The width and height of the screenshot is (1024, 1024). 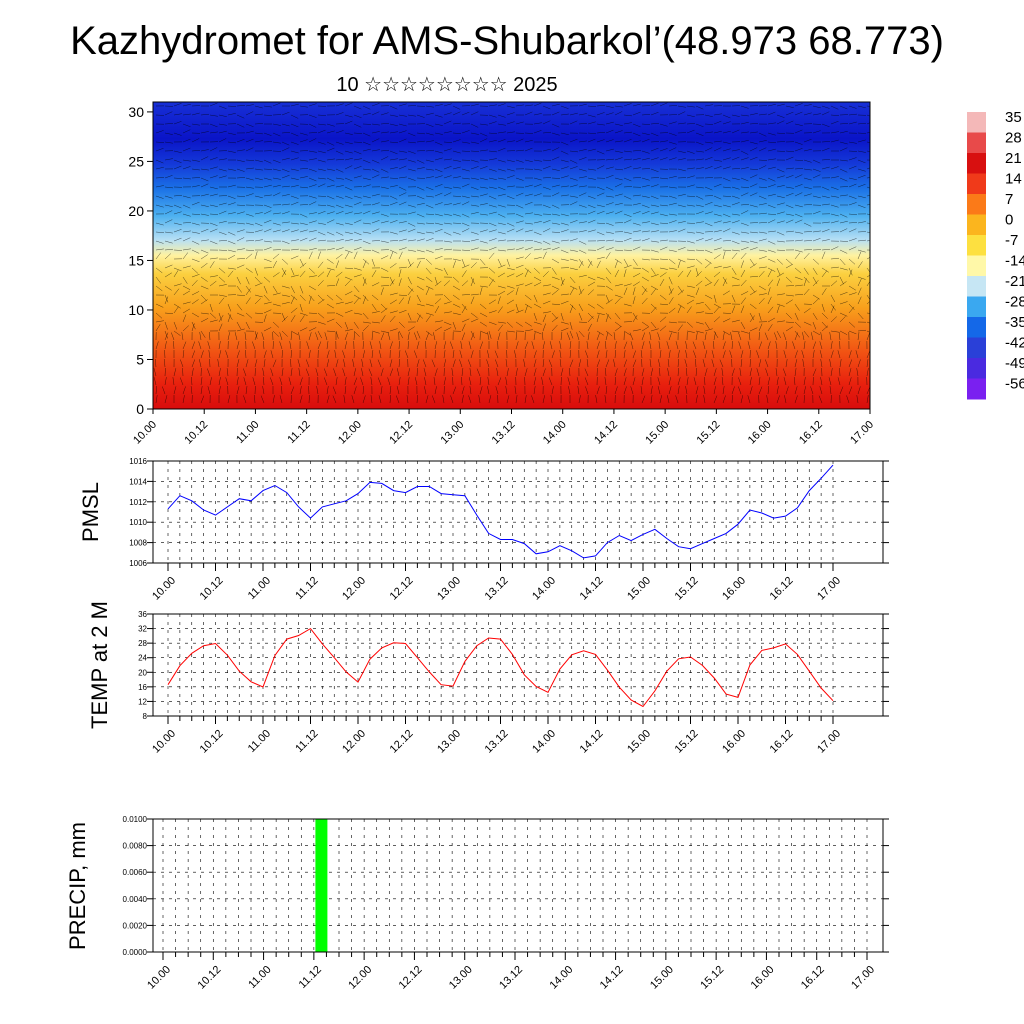 I want to click on y-tick-label: 5, so click(x=140, y=359).